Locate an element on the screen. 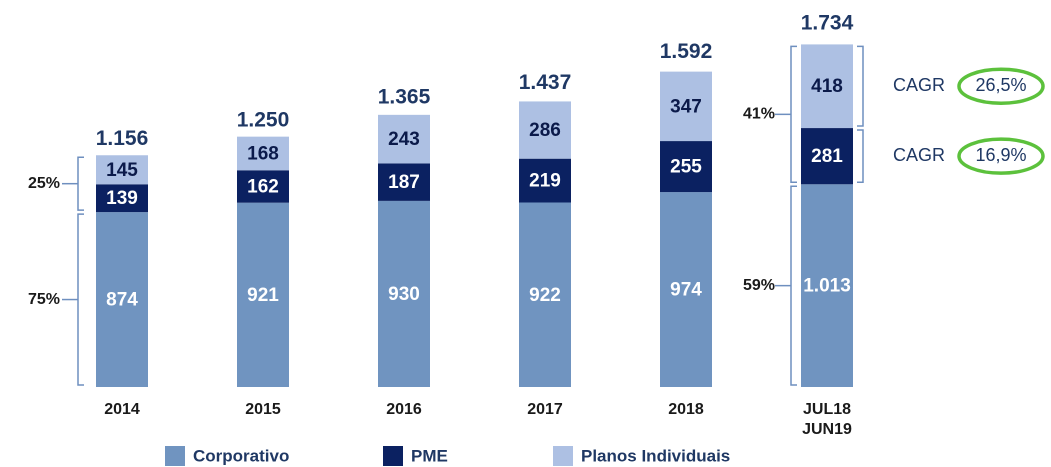  segment-label: 922 is located at coordinates (545, 295).